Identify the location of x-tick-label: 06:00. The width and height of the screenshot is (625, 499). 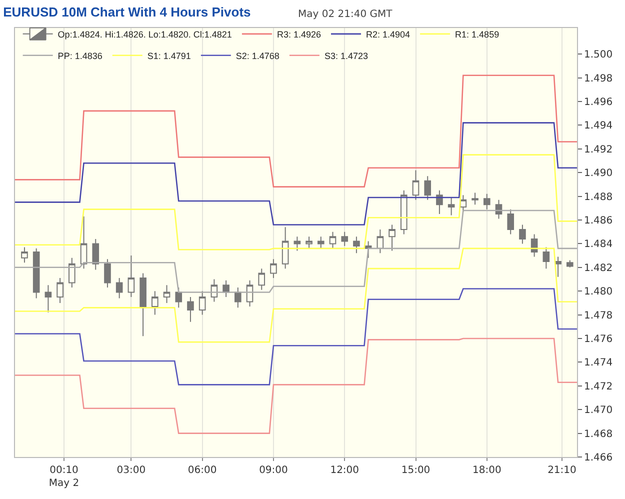
(202, 470).